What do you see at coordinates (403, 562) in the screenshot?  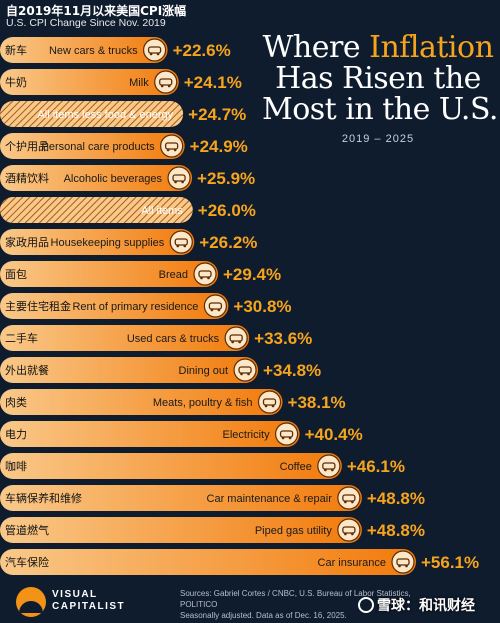 I see `car-crash-icon` at bounding box center [403, 562].